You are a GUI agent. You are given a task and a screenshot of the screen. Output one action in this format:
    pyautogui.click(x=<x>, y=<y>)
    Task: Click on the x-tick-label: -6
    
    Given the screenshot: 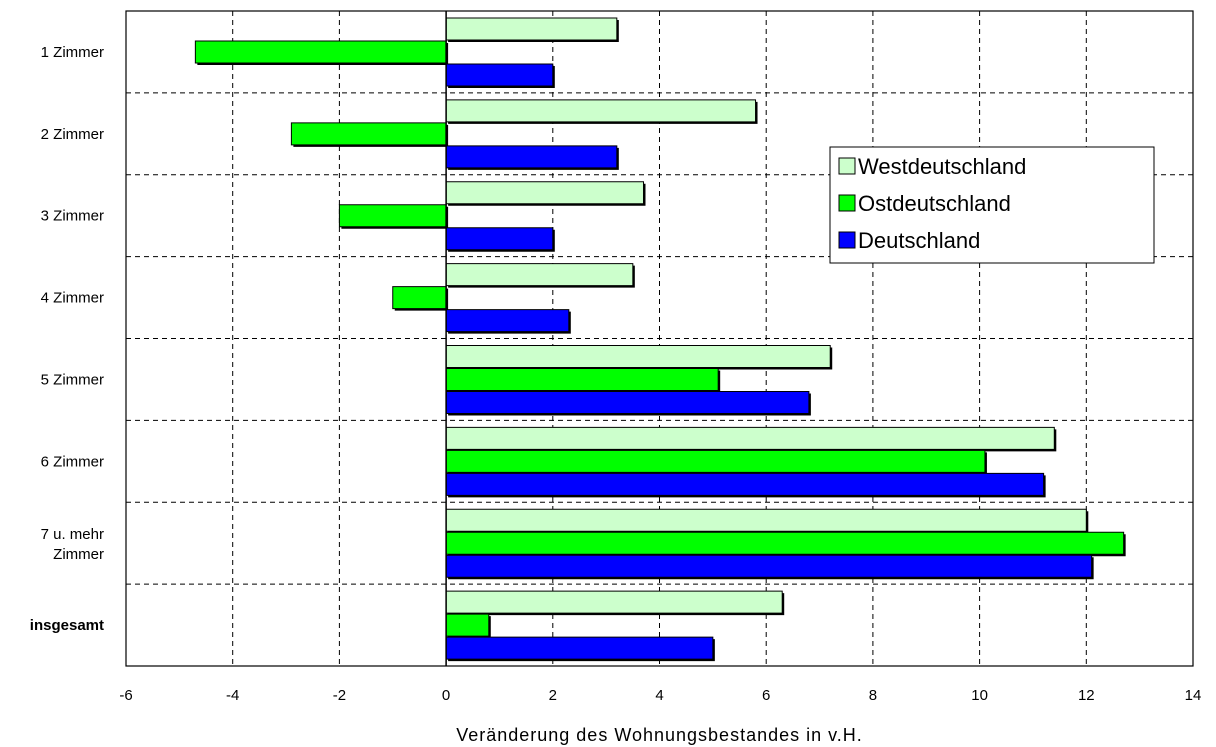 What is the action you would take?
    pyautogui.click(x=125, y=695)
    